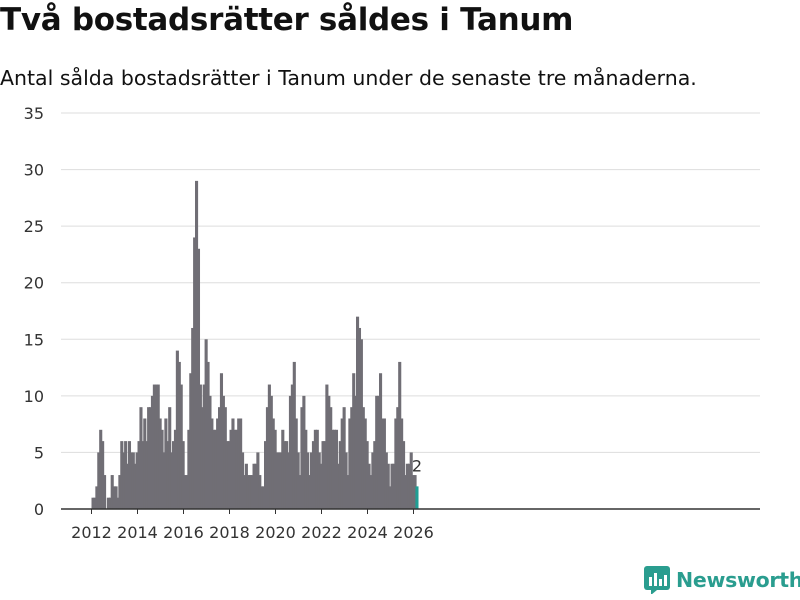 This screenshot has height=600, width=800. Describe the element at coordinates (34, 113) in the screenshot. I see `y-tick-label-35: 35` at that location.